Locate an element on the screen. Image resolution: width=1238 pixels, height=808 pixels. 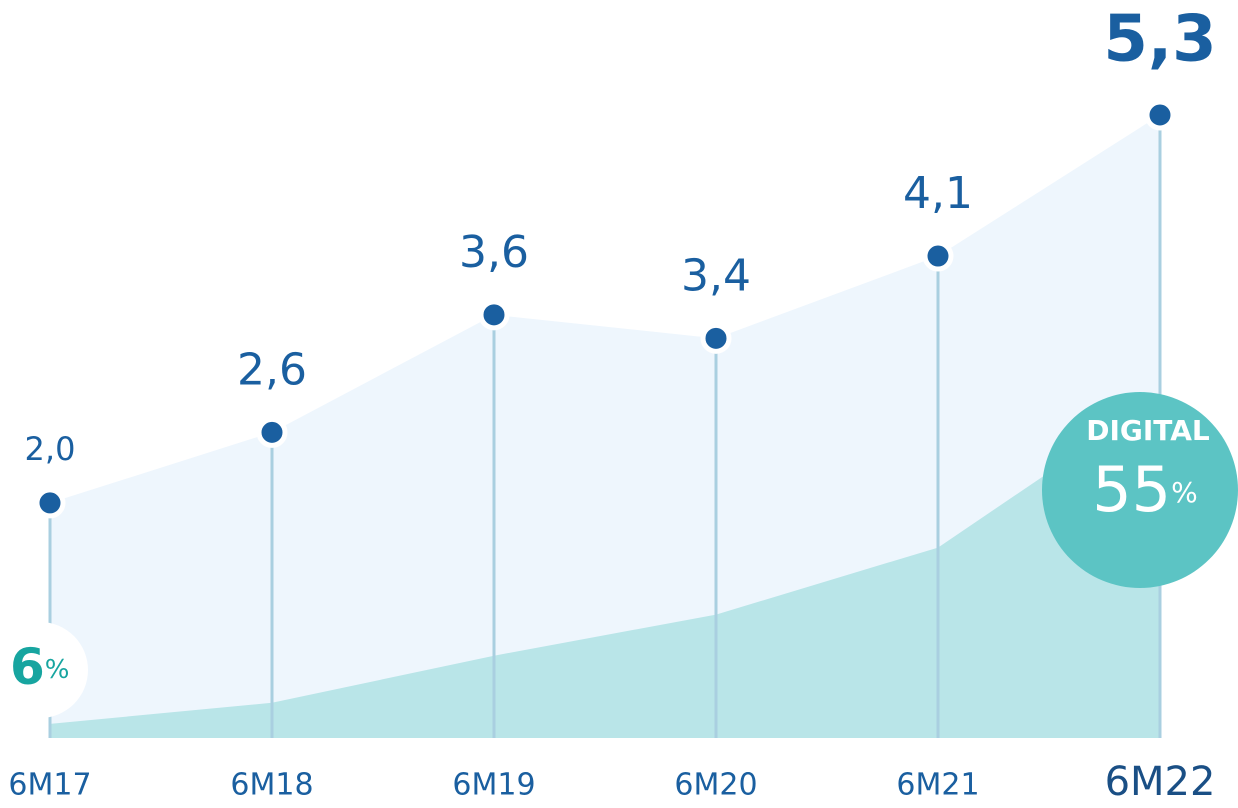
x-tick-label: 6M22 is located at coordinates (1160, 782).